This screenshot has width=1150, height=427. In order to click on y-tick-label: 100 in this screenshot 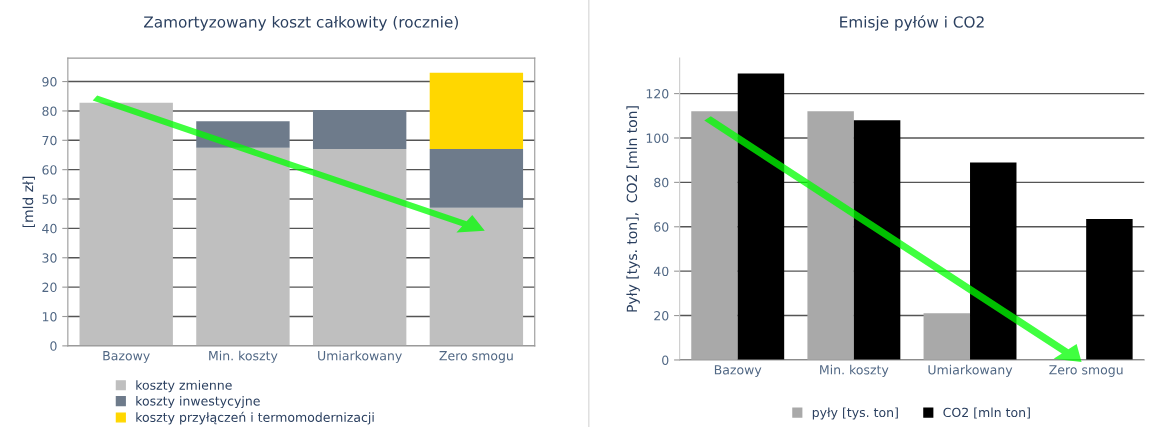, I will do `click(657, 138)`.